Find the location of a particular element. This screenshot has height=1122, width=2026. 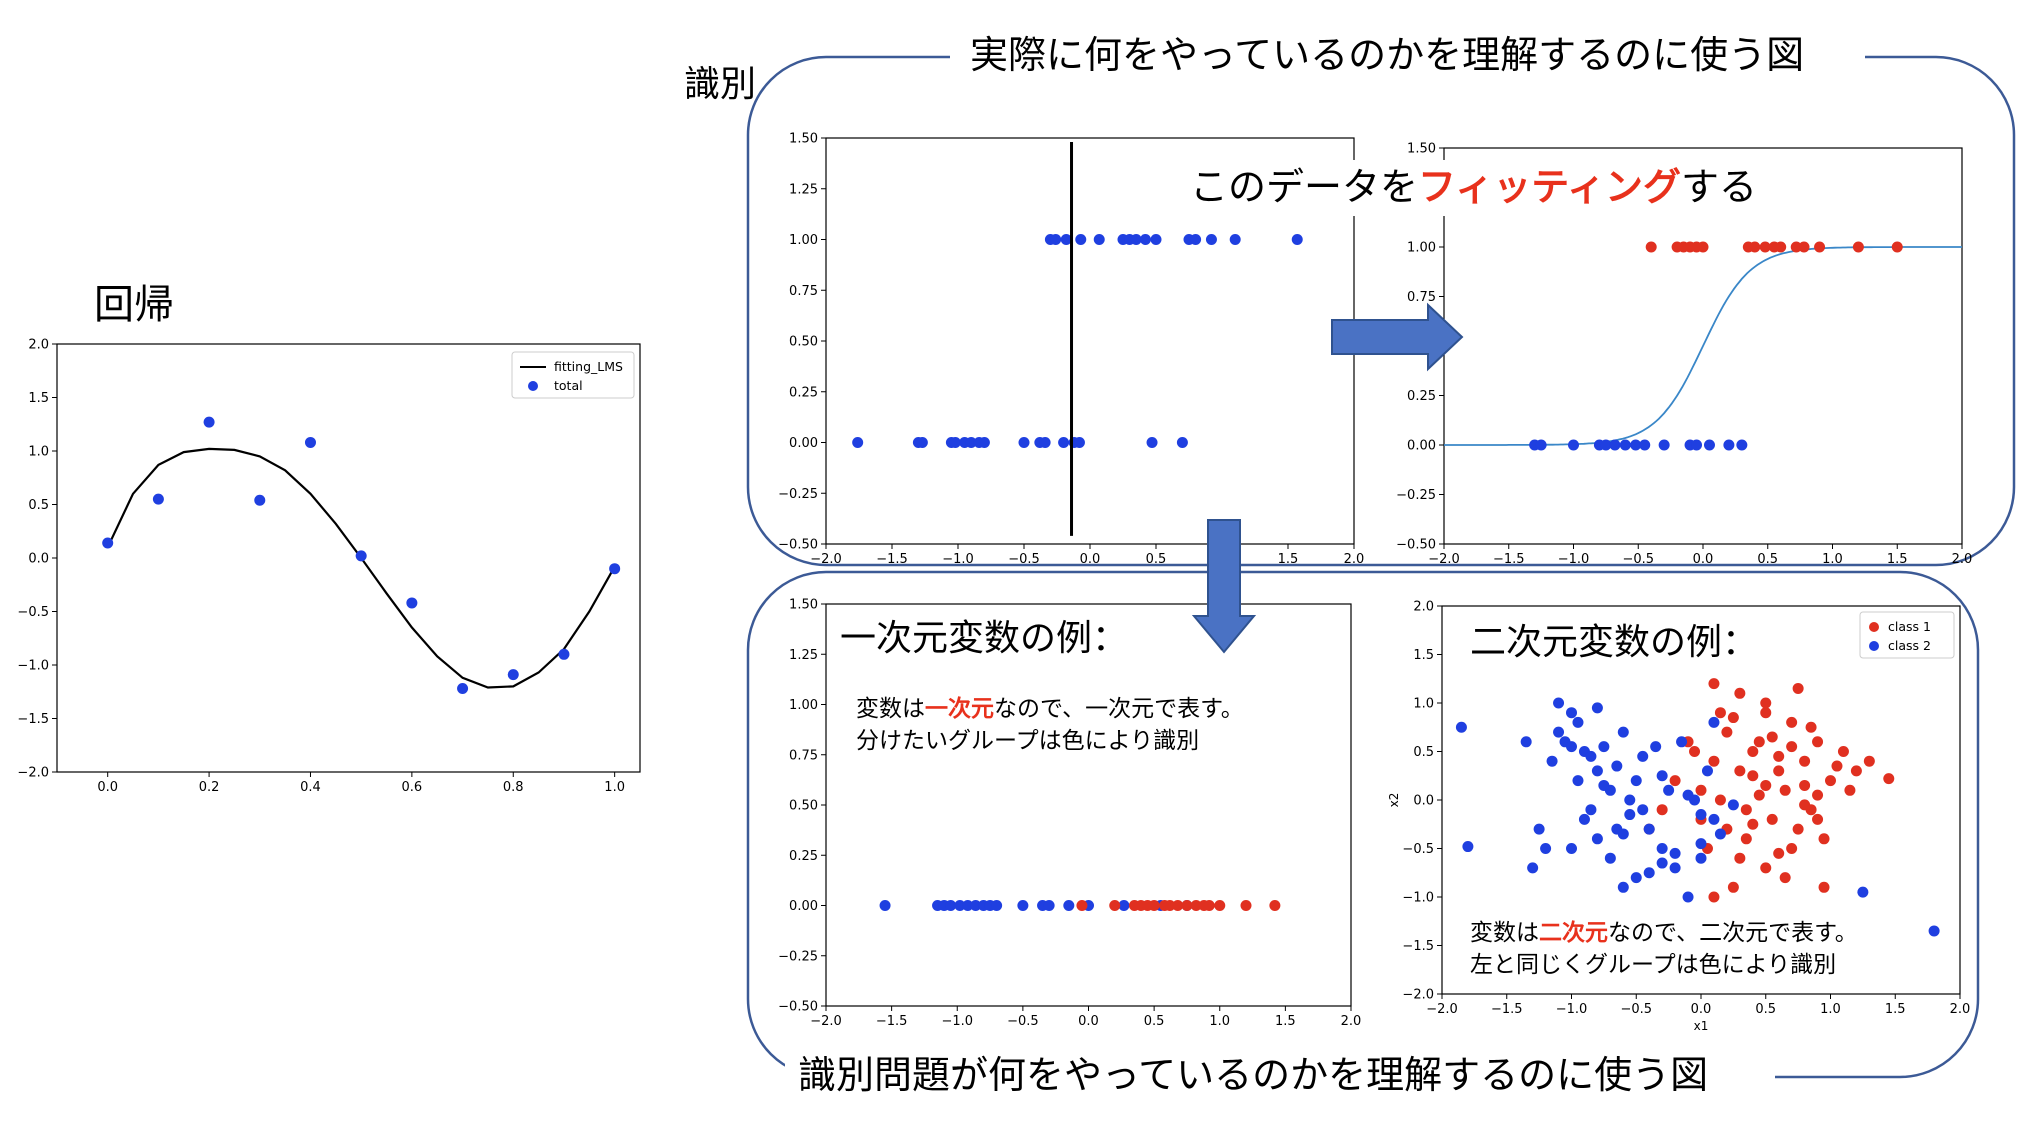

y-tick-label: 1.25 is located at coordinates (803, 189).